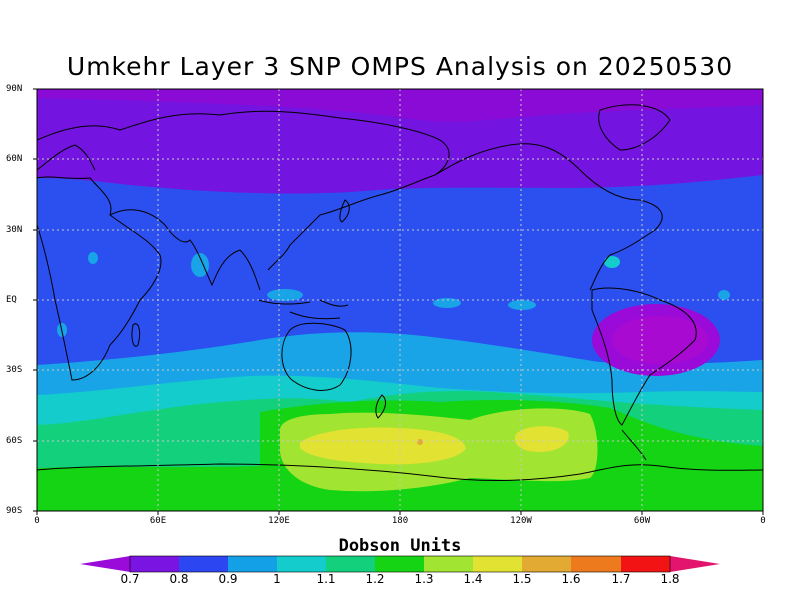 The image size is (800, 600). I want to click on lon-label: 180, so click(400, 521).